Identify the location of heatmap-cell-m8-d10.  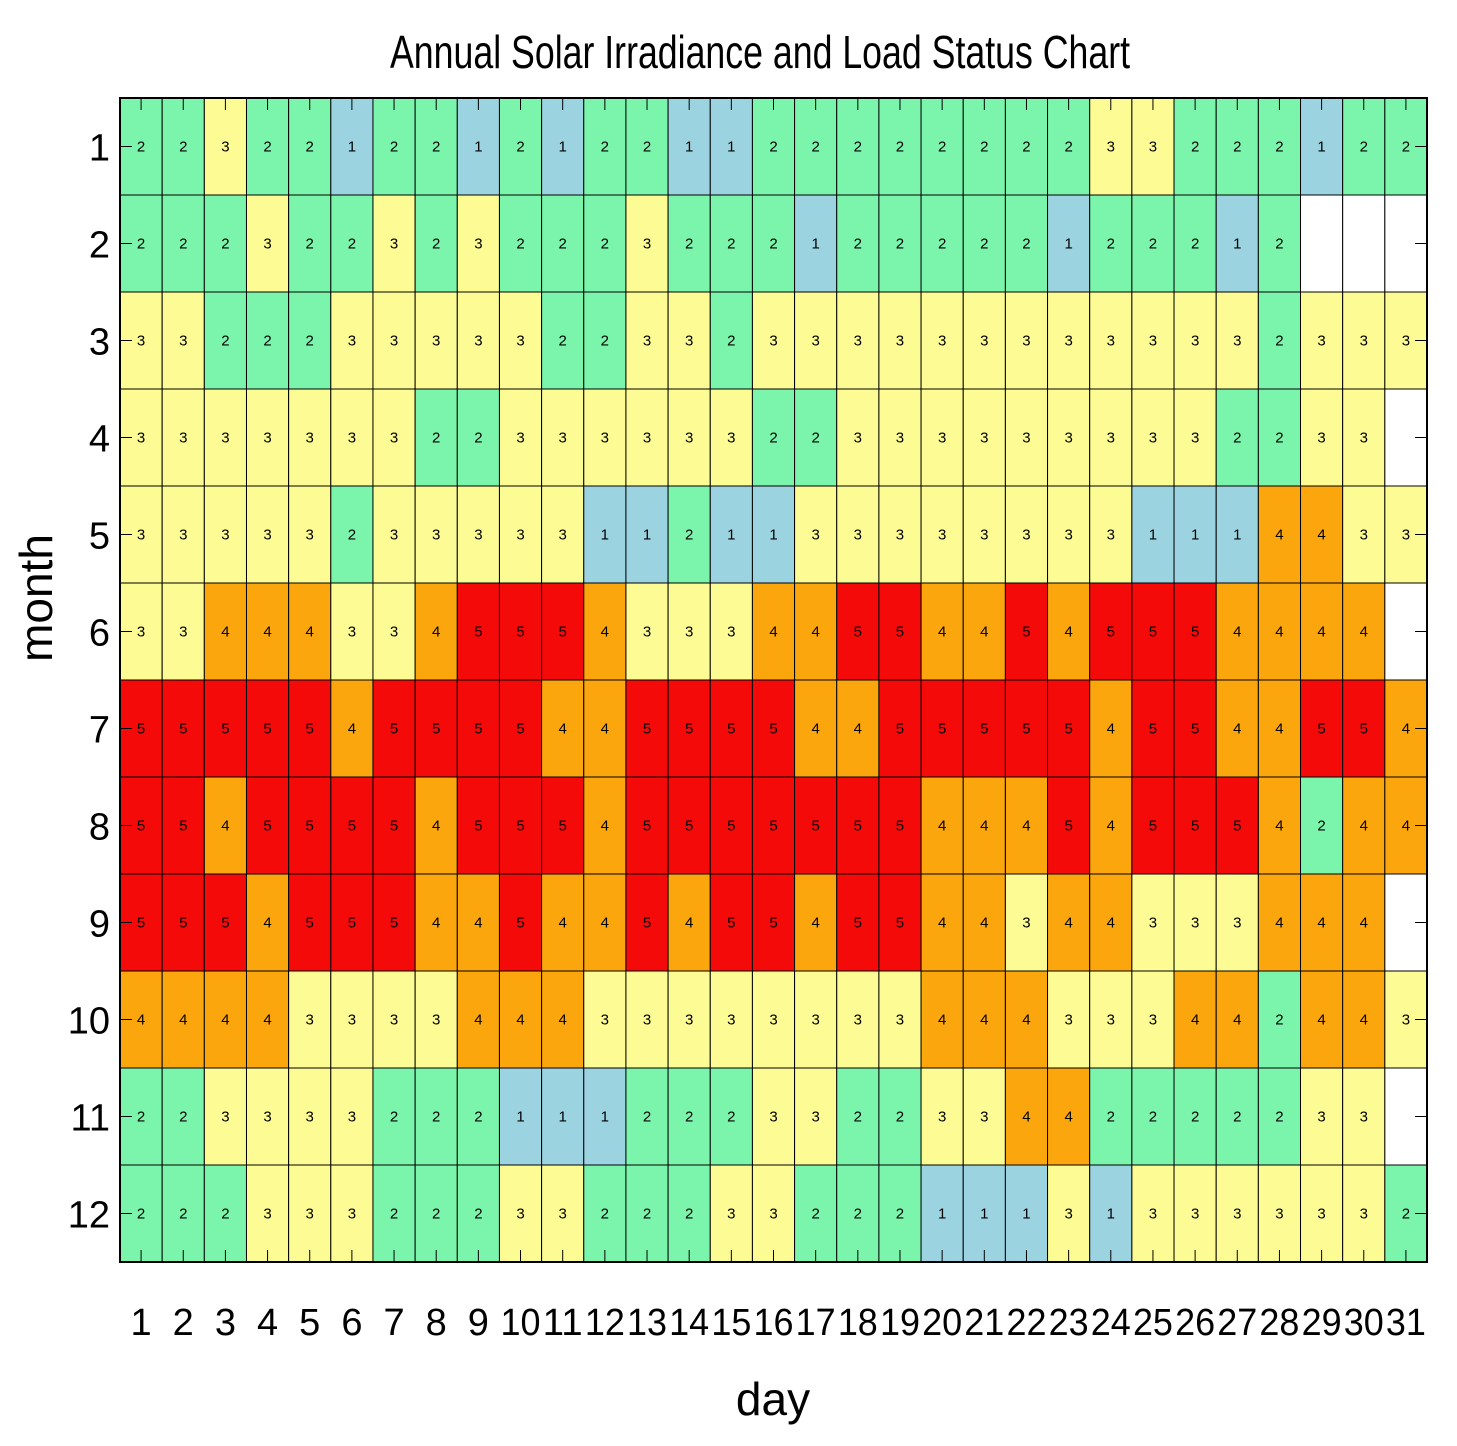
(520, 825).